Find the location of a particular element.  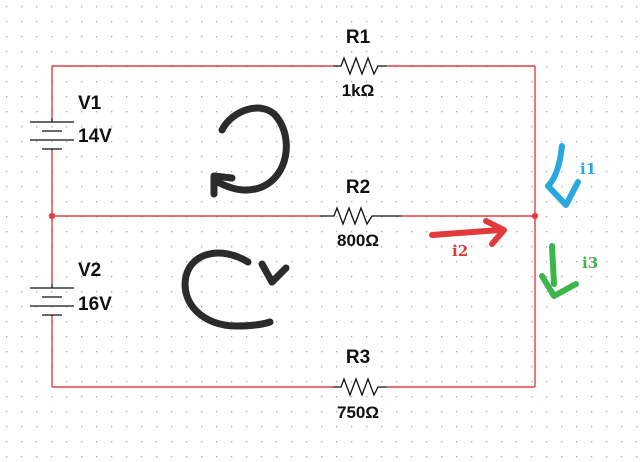

source-v2-value: 16V is located at coordinates (95, 304).